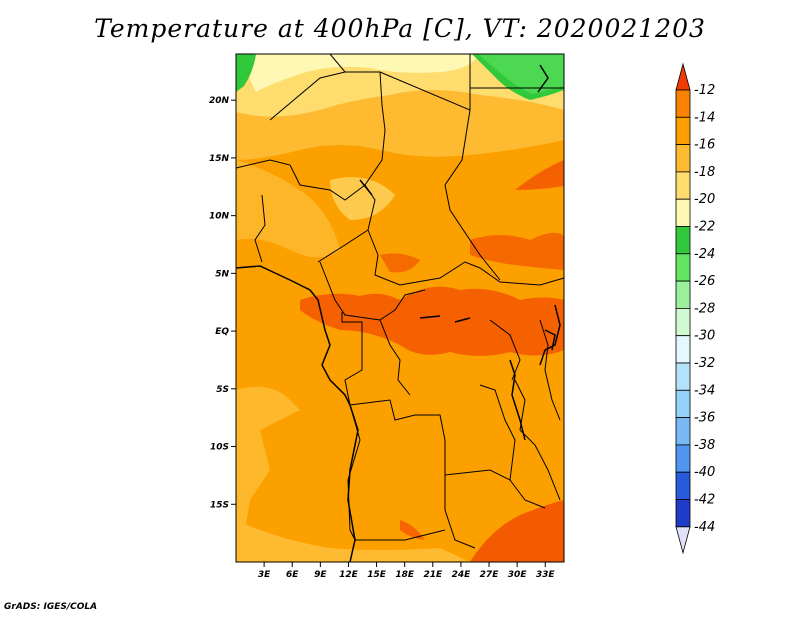 The width and height of the screenshot is (800, 618). What do you see at coordinates (362, 198) in the screenshot?
I see `contour-central-patch` at bounding box center [362, 198].